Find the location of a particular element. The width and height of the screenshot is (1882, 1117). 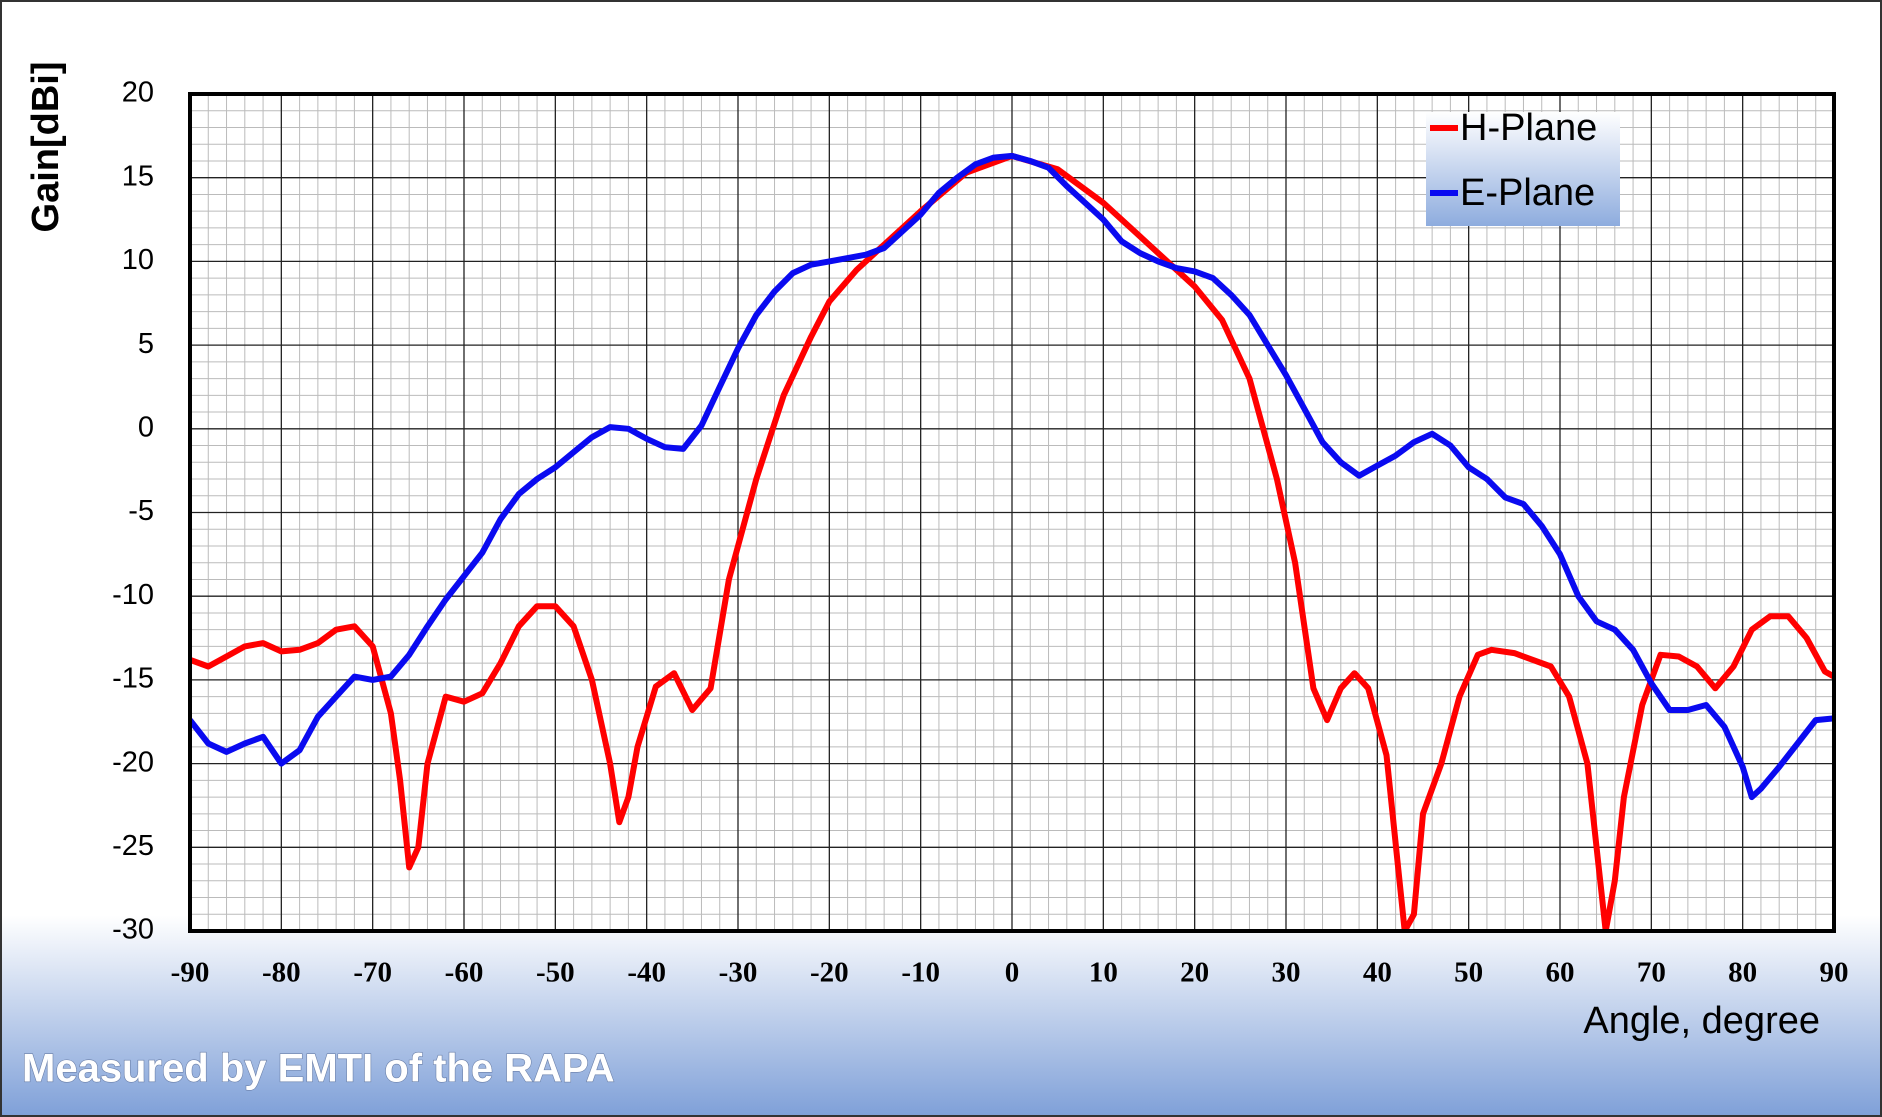

y-tick-label: 10 is located at coordinates (138, 260).